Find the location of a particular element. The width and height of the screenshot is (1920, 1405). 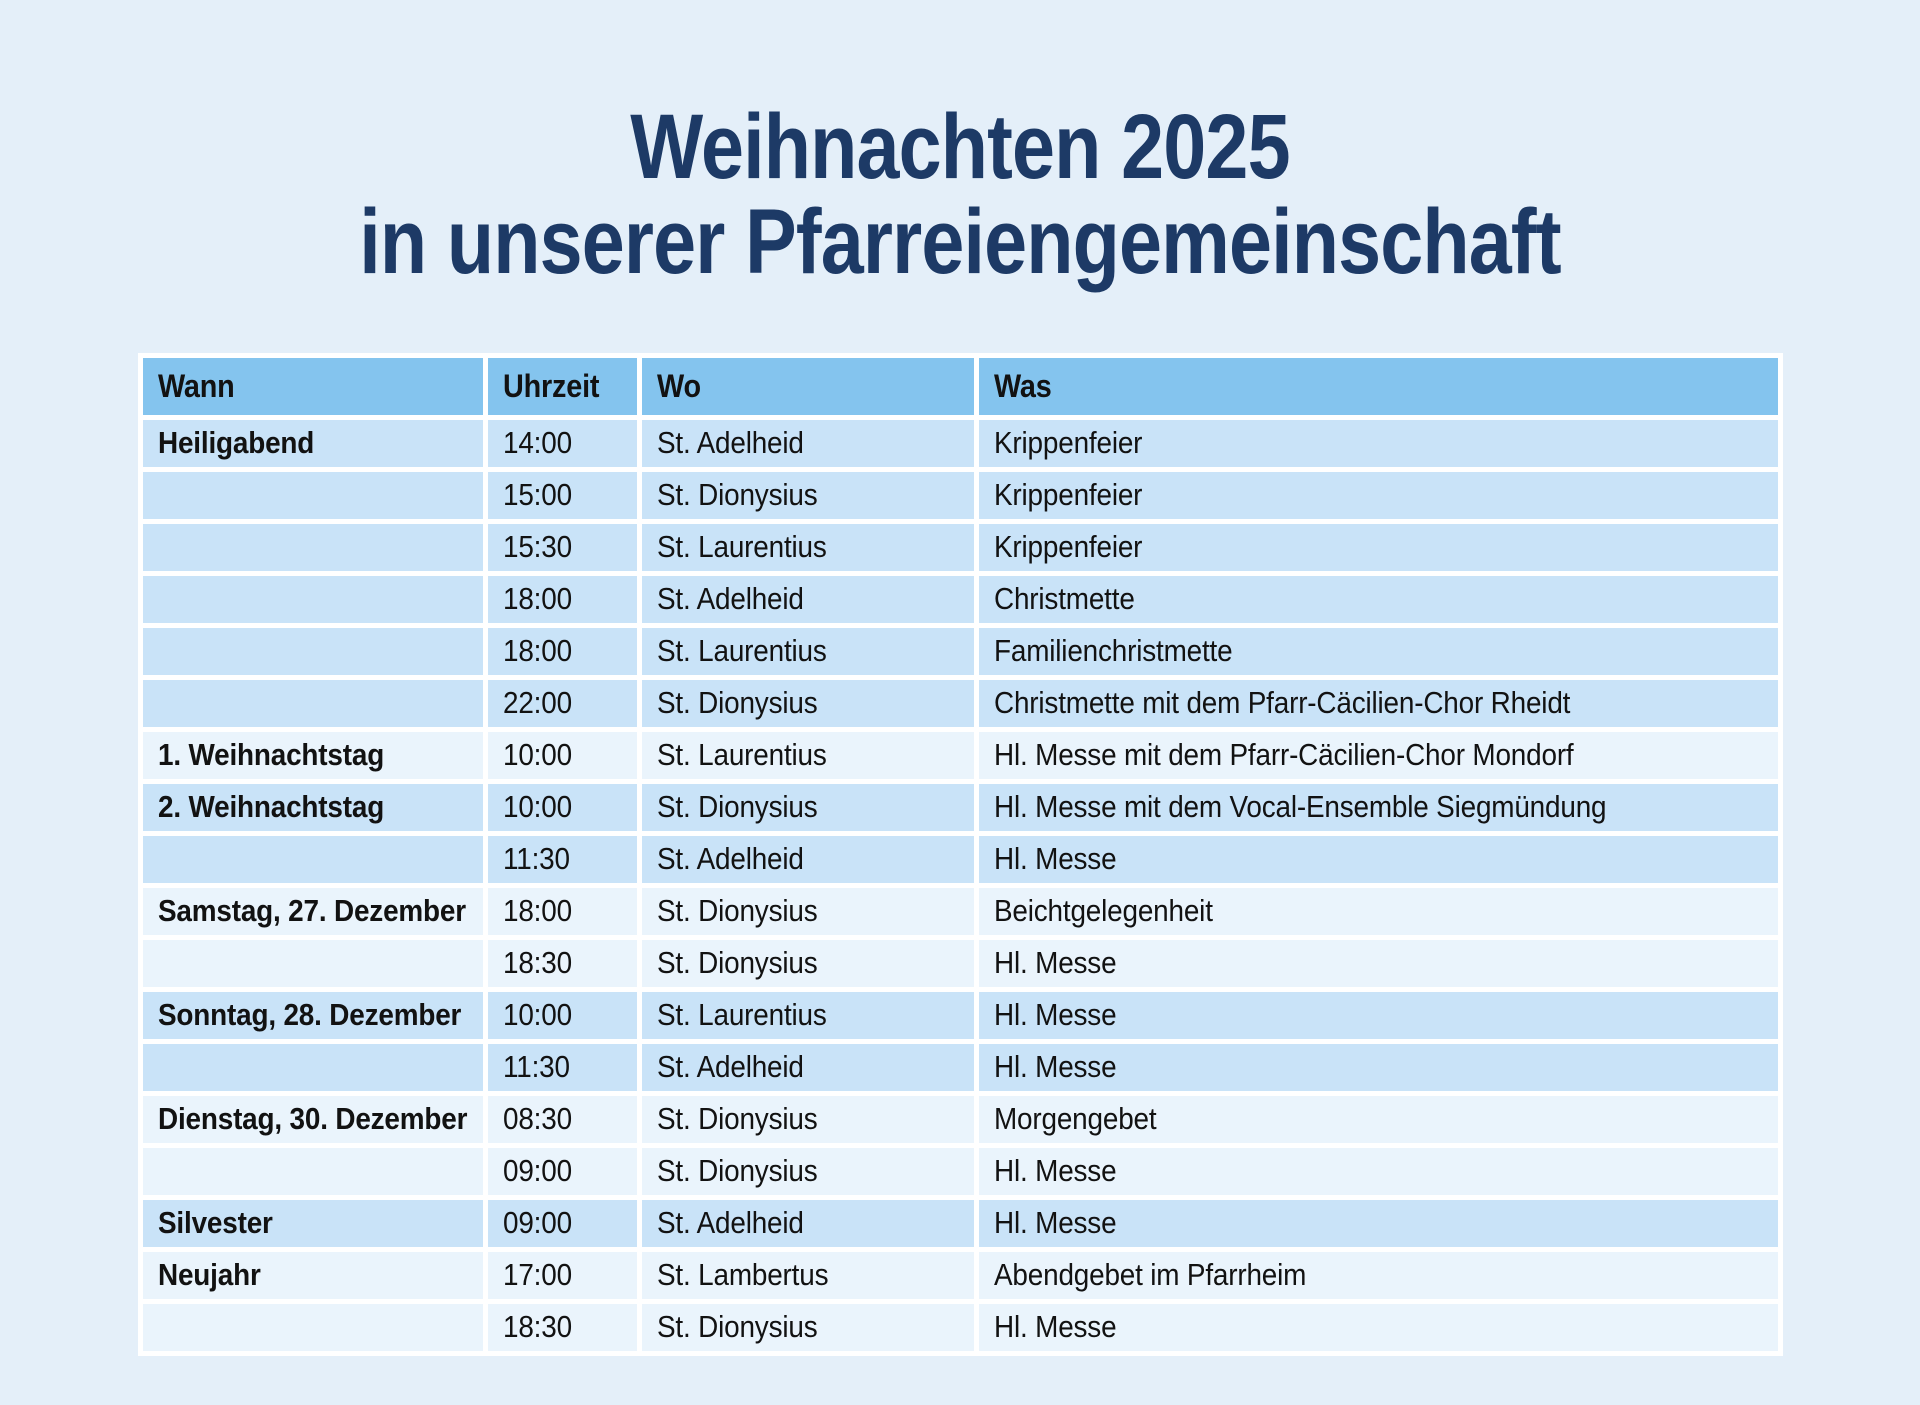

cell-uhrzeit: 15:00 is located at coordinates (562, 495).